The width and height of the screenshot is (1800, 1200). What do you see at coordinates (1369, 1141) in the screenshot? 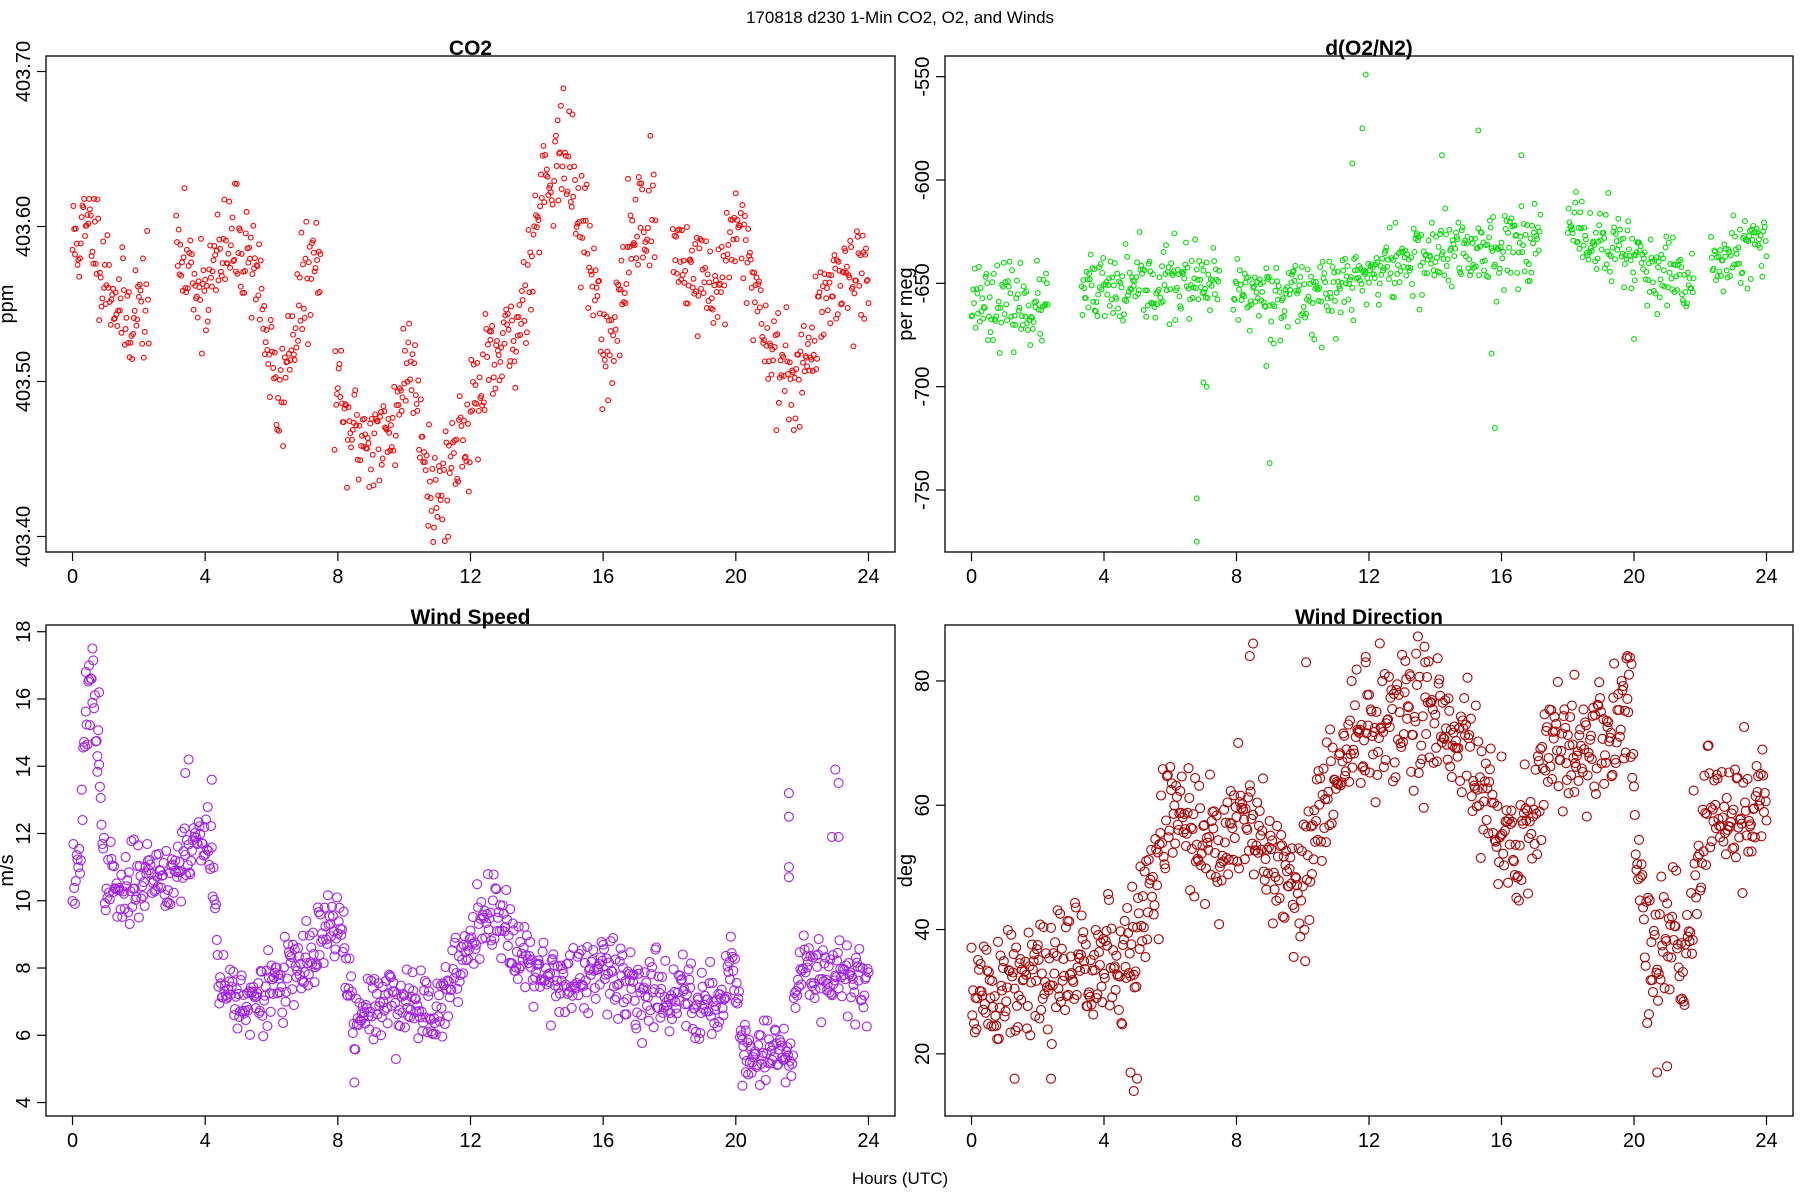
I see `x-tick-label: 12` at bounding box center [1369, 1141].